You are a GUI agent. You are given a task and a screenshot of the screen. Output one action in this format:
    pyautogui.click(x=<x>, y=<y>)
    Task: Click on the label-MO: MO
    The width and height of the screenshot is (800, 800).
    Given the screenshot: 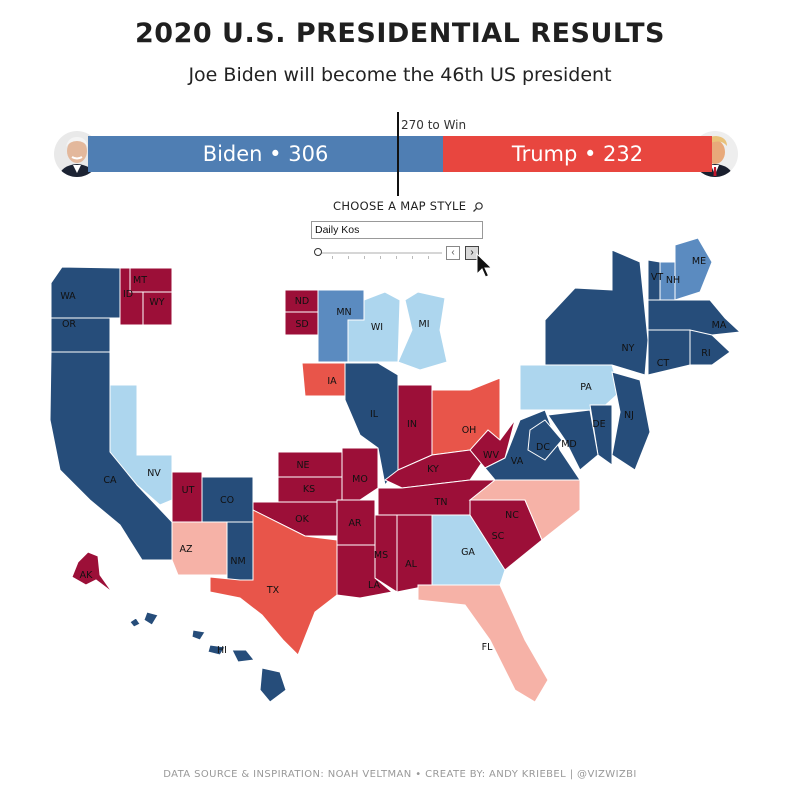 What is the action you would take?
    pyautogui.click(x=360, y=479)
    